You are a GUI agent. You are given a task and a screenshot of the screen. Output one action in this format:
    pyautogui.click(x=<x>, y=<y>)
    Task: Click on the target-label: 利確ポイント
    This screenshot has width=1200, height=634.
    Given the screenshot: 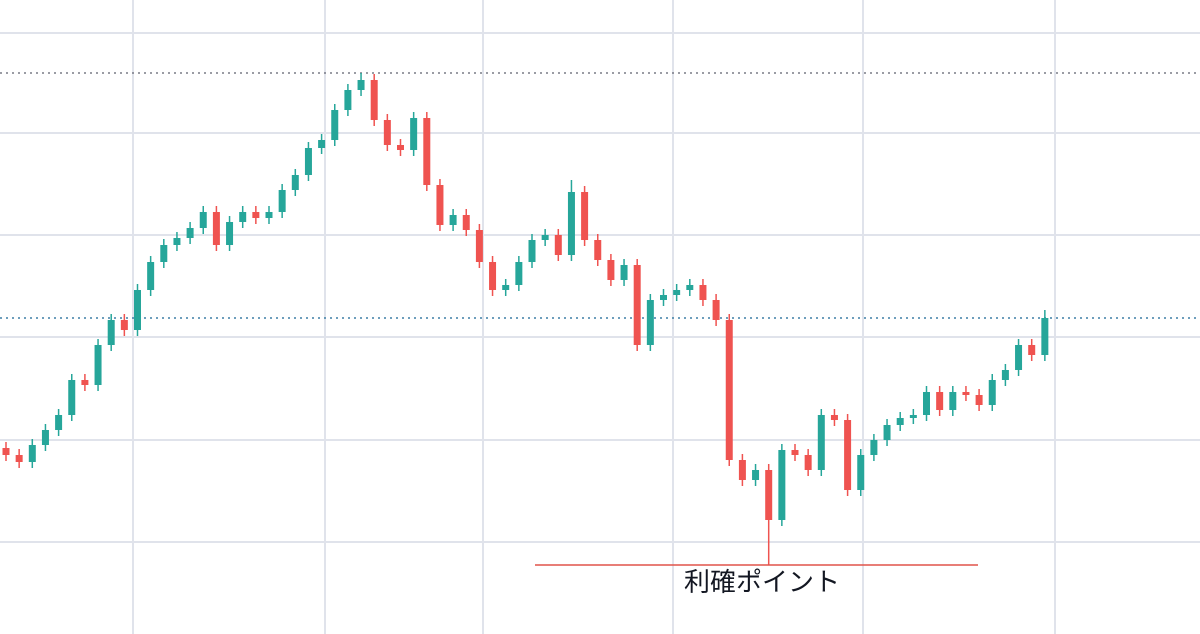 What is the action you would take?
    pyautogui.click(x=762, y=583)
    